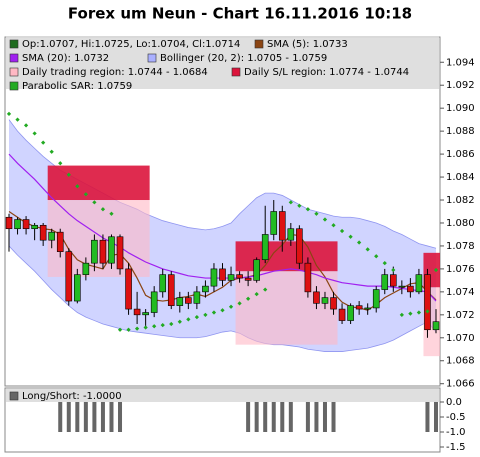 Image resolution: width=480 pixels, height=457 pixels. Describe the element at coordinates (456, 447) in the screenshot. I see `y-tick-label: -1.5` at that location.